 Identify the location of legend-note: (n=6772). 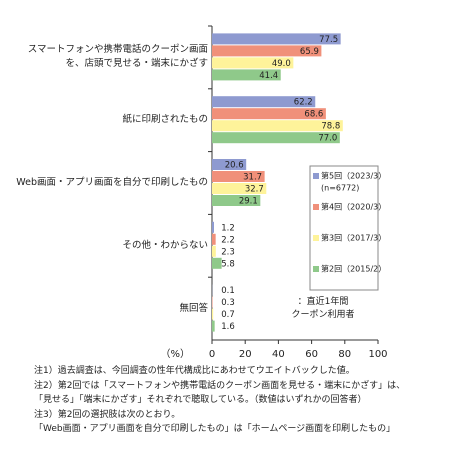
(340, 188).